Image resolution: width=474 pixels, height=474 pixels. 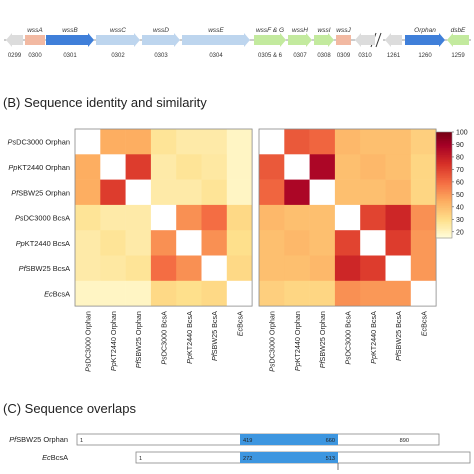 What do you see at coordinates (330, 441) in the screenshot?
I see `overlap-position-label: 660` at bounding box center [330, 441].